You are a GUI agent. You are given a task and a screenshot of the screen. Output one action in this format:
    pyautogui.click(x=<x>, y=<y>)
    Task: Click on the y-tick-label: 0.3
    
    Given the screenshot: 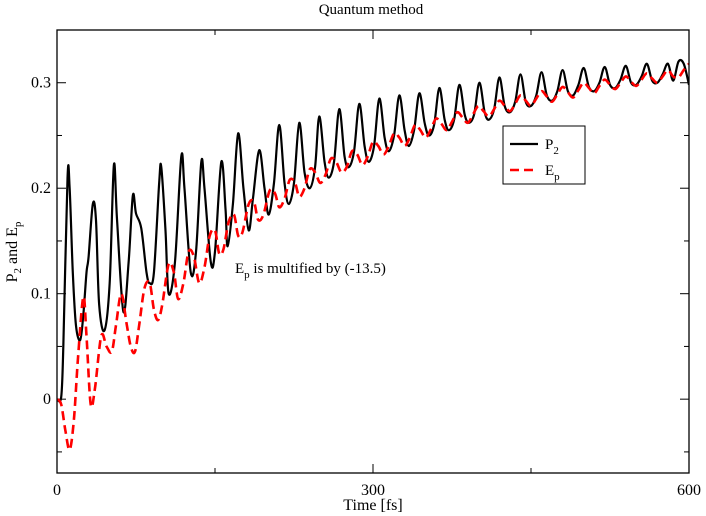 What is the action you would take?
    pyautogui.click(x=41, y=83)
    